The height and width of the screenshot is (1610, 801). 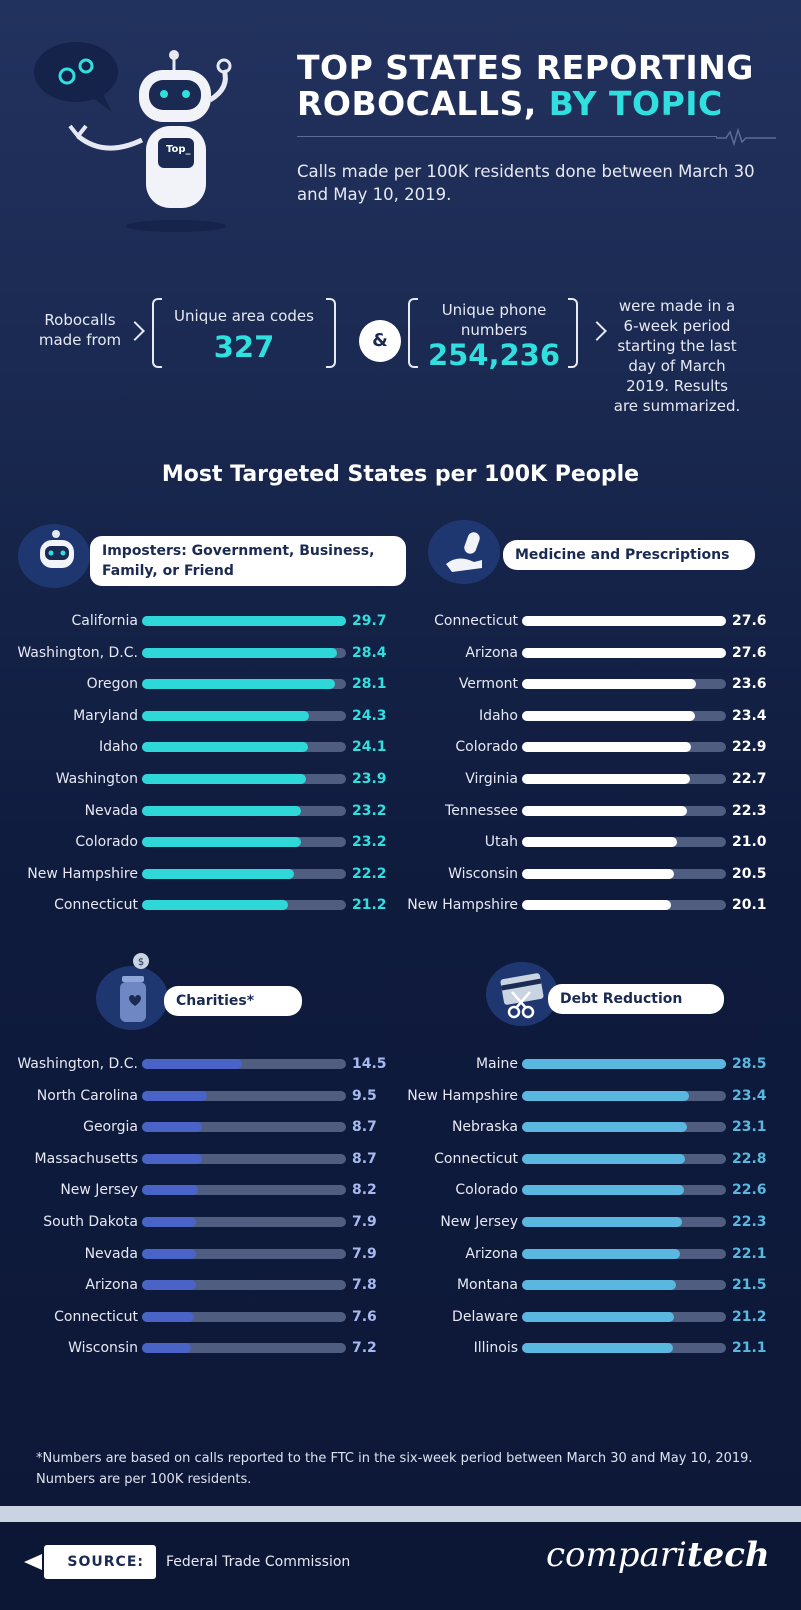 I want to click on bar-row: New Jersey 8.2, so click(x=400, y=1190).